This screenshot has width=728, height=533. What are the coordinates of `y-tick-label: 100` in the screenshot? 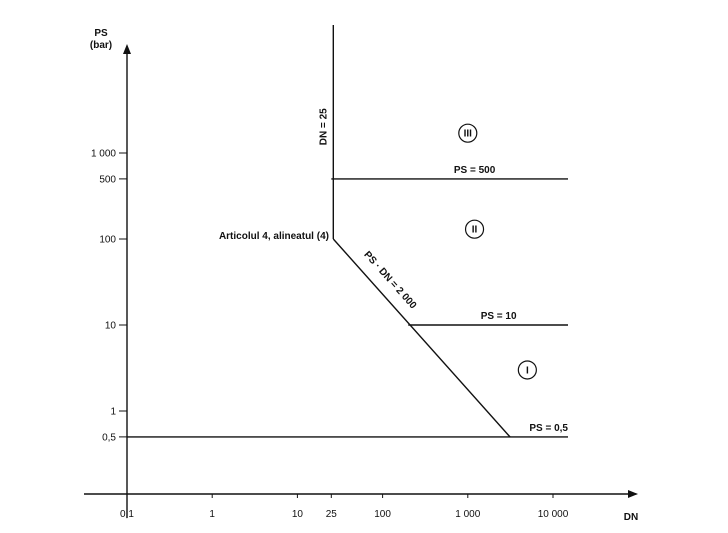 It's located at (107, 240).